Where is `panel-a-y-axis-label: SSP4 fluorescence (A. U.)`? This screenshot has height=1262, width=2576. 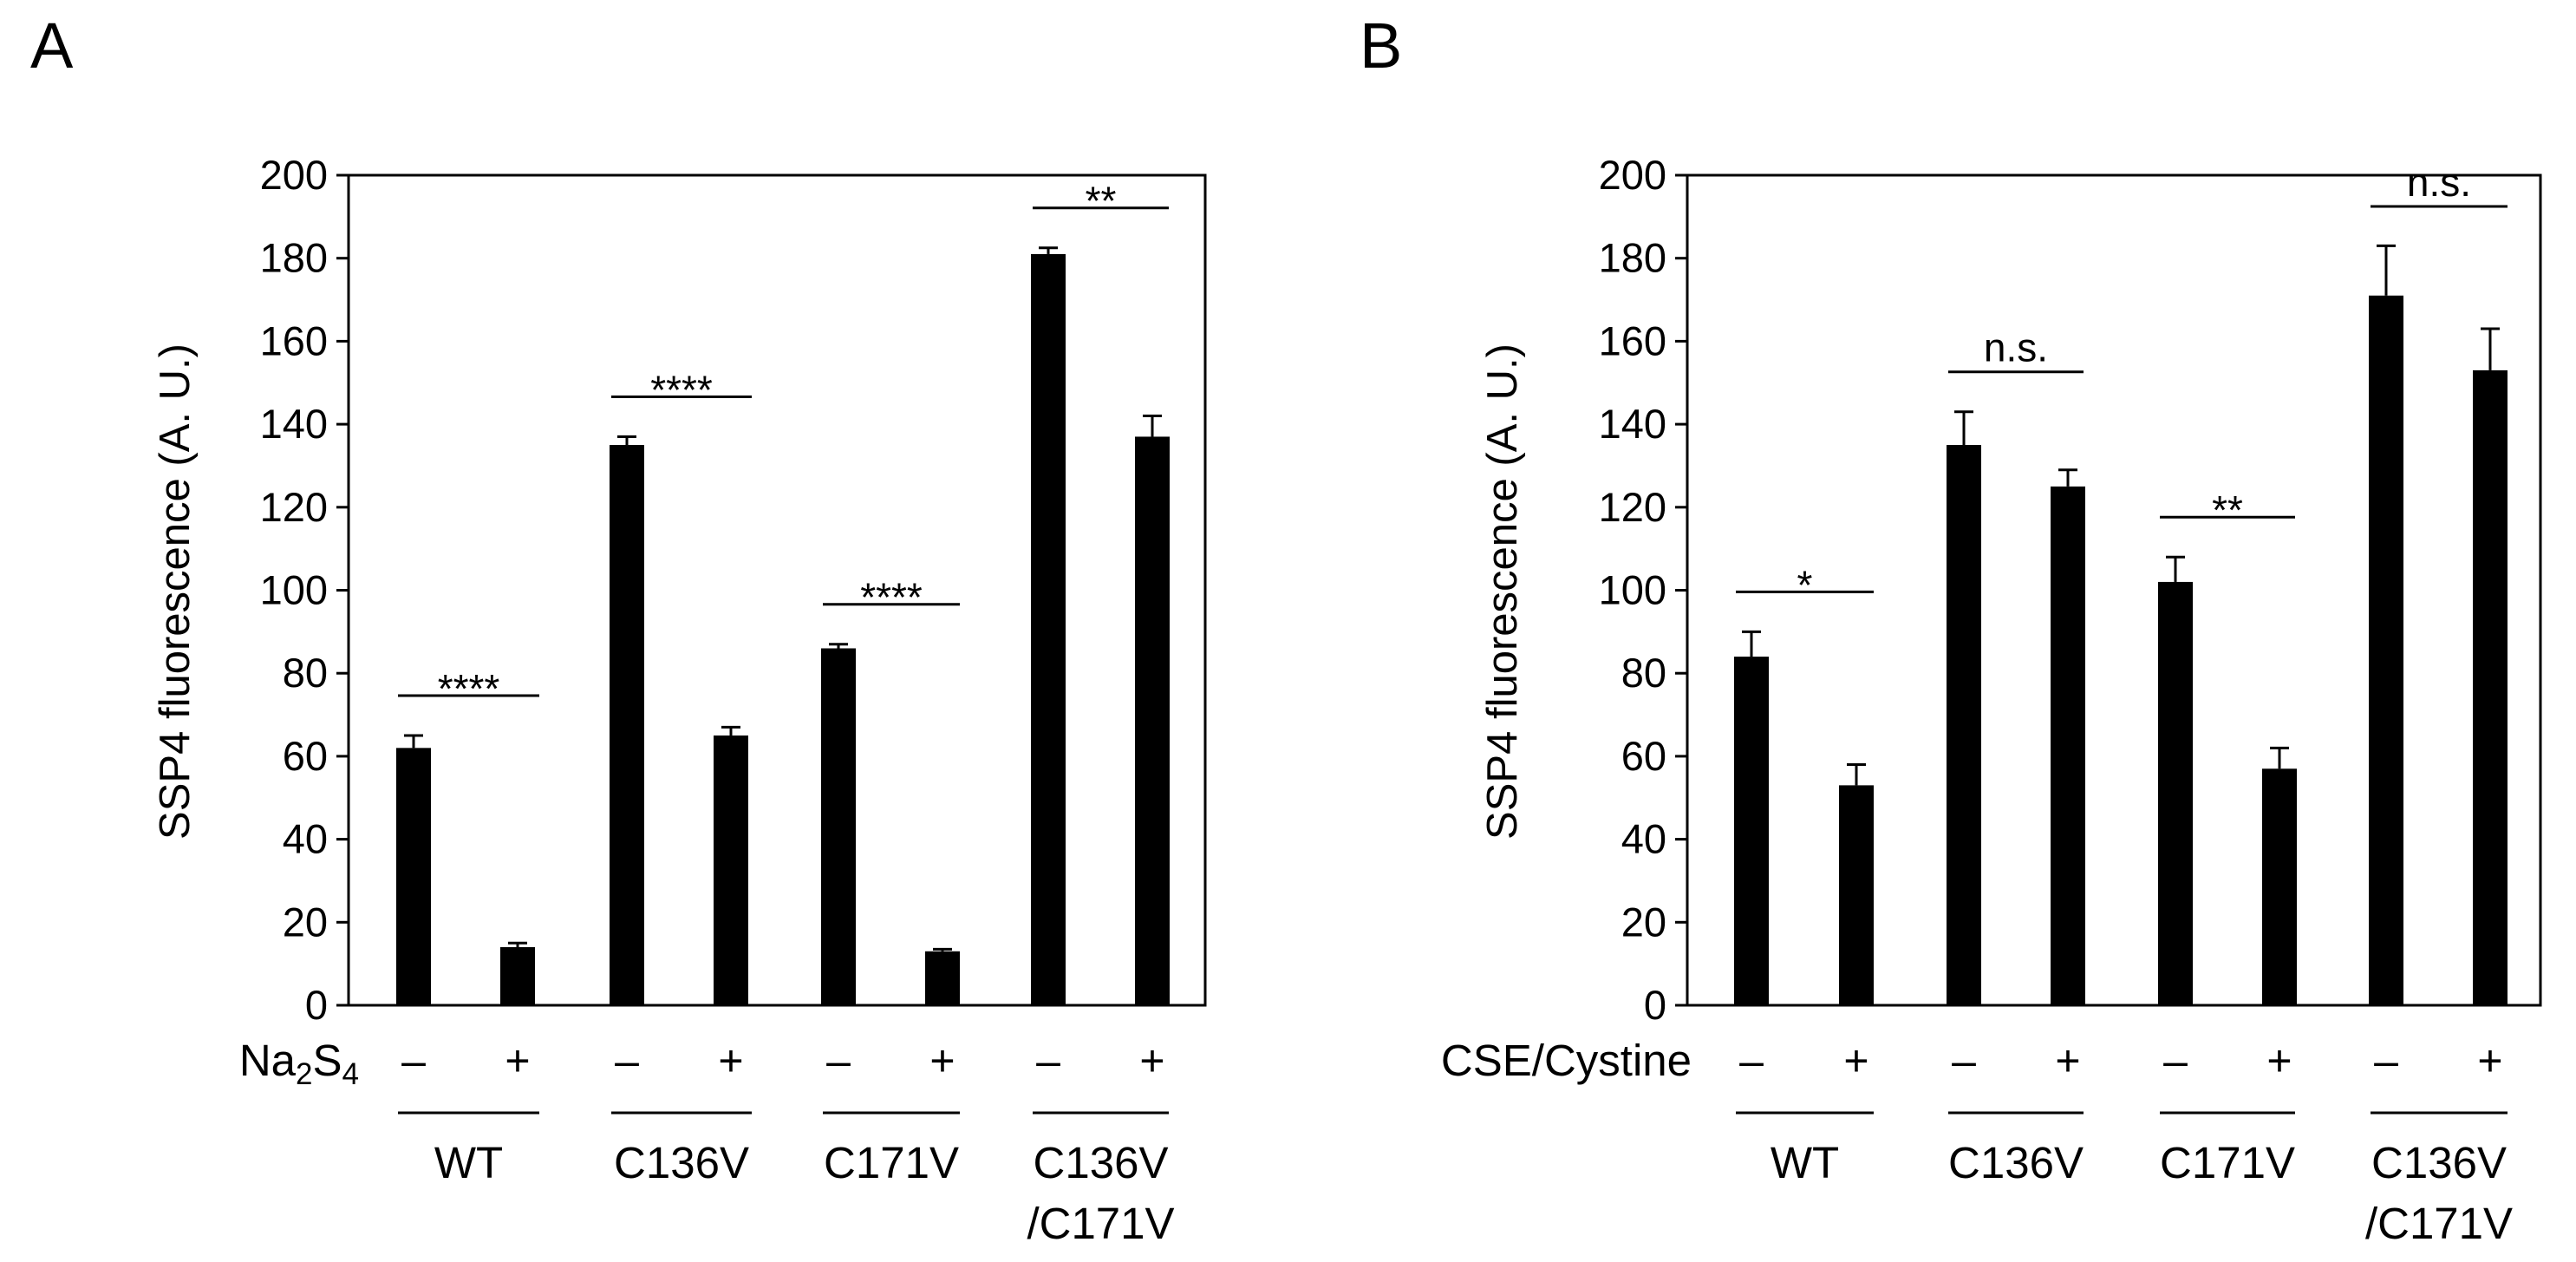
panel-a-y-axis-label: SSP4 fluorescence (A. U.) is located at coordinates (176, 592).